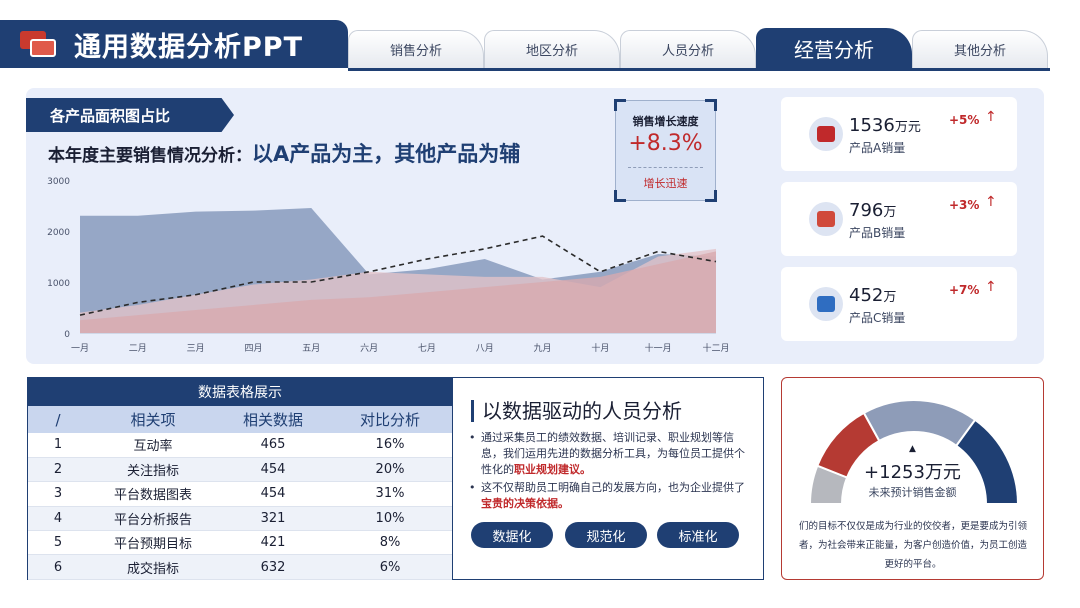 This screenshot has width=1080, height=608. Describe the element at coordinates (873, 295) in the screenshot. I see `kpi-value: 452万` at that location.